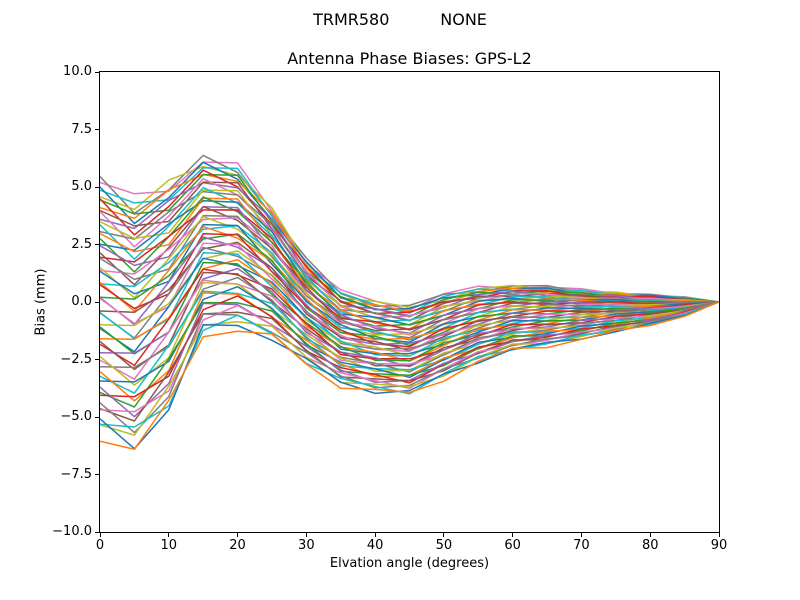  Describe the element at coordinates (77, 71) in the screenshot. I see `y-tick-label: 10.0` at that location.